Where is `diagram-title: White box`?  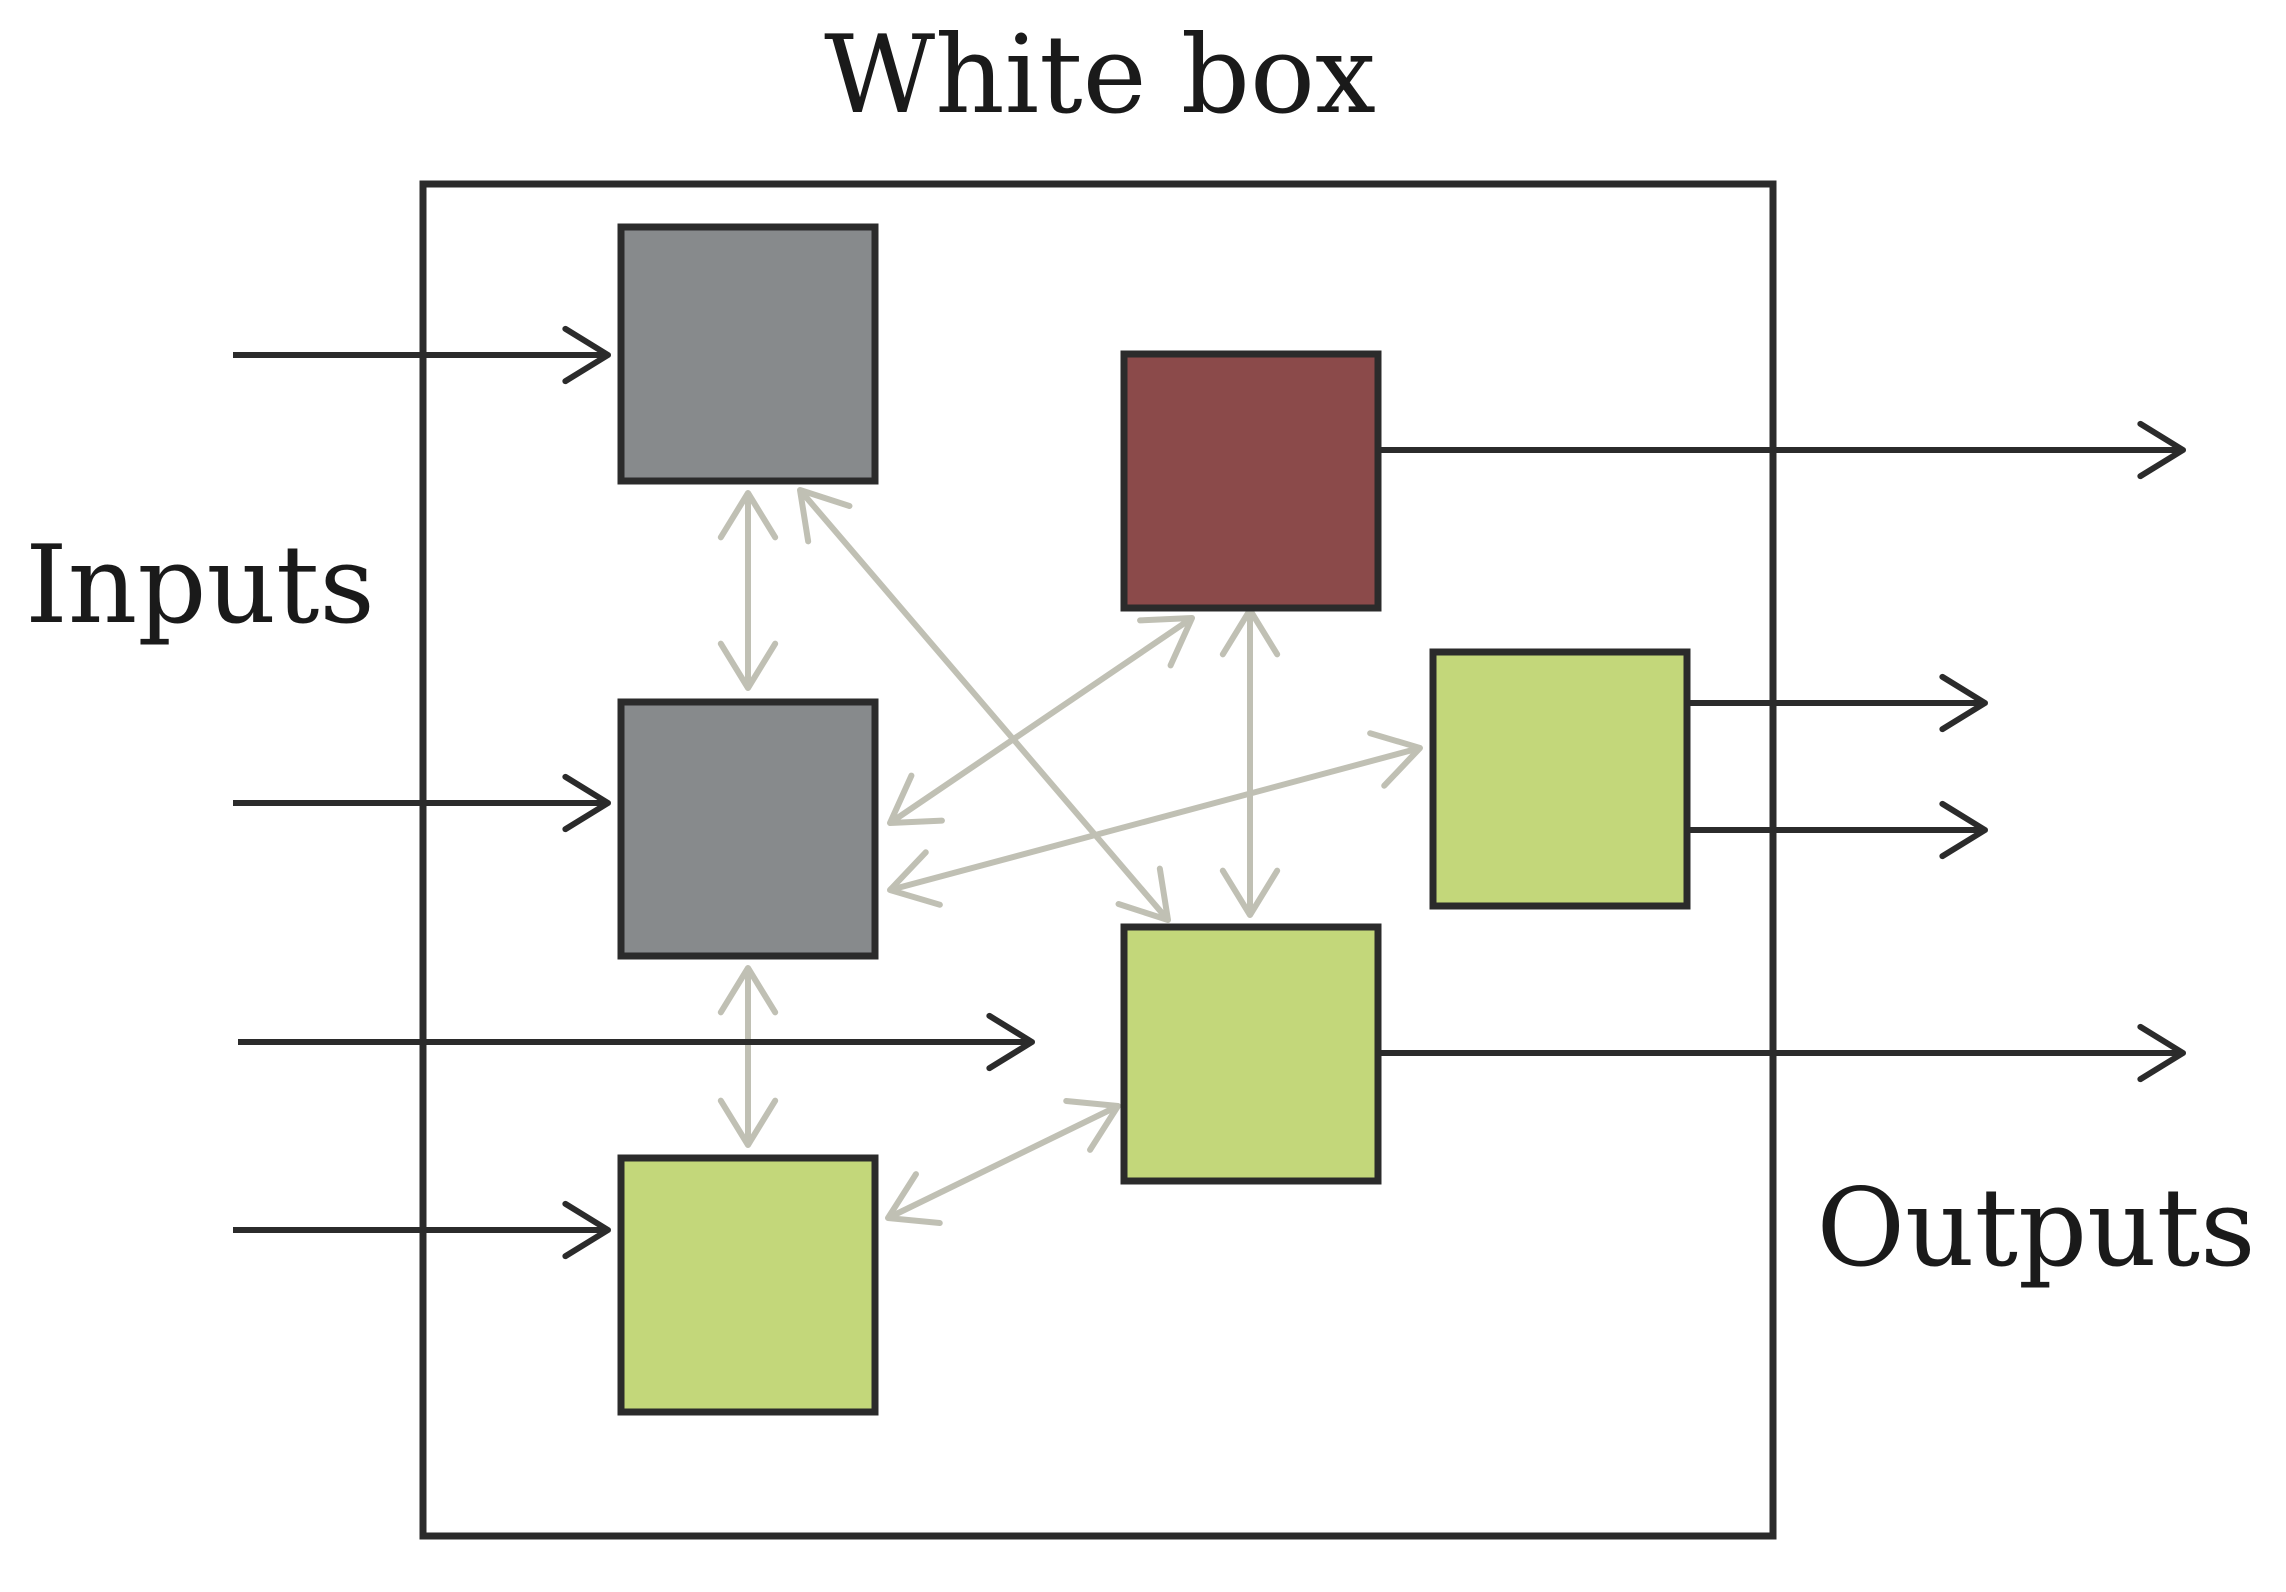 diagram-title: White box is located at coordinates (1100, 75).